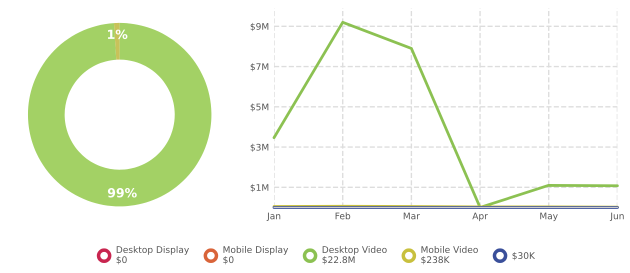 The height and width of the screenshot is (273, 630). I want to click on data-label: 1%, so click(118, 35).